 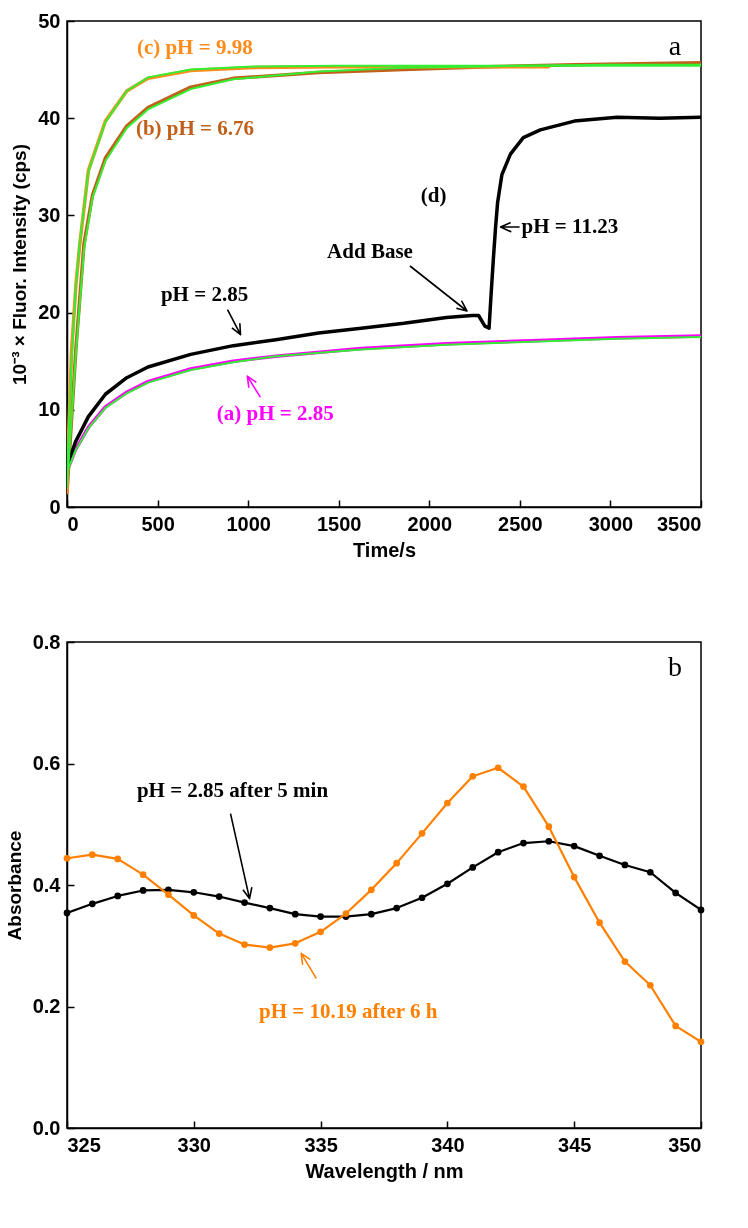 What do you see at coordinates (49, 409) in the screenshot?
I see `y-tick-label: 10` at bounding box center [49, 409].